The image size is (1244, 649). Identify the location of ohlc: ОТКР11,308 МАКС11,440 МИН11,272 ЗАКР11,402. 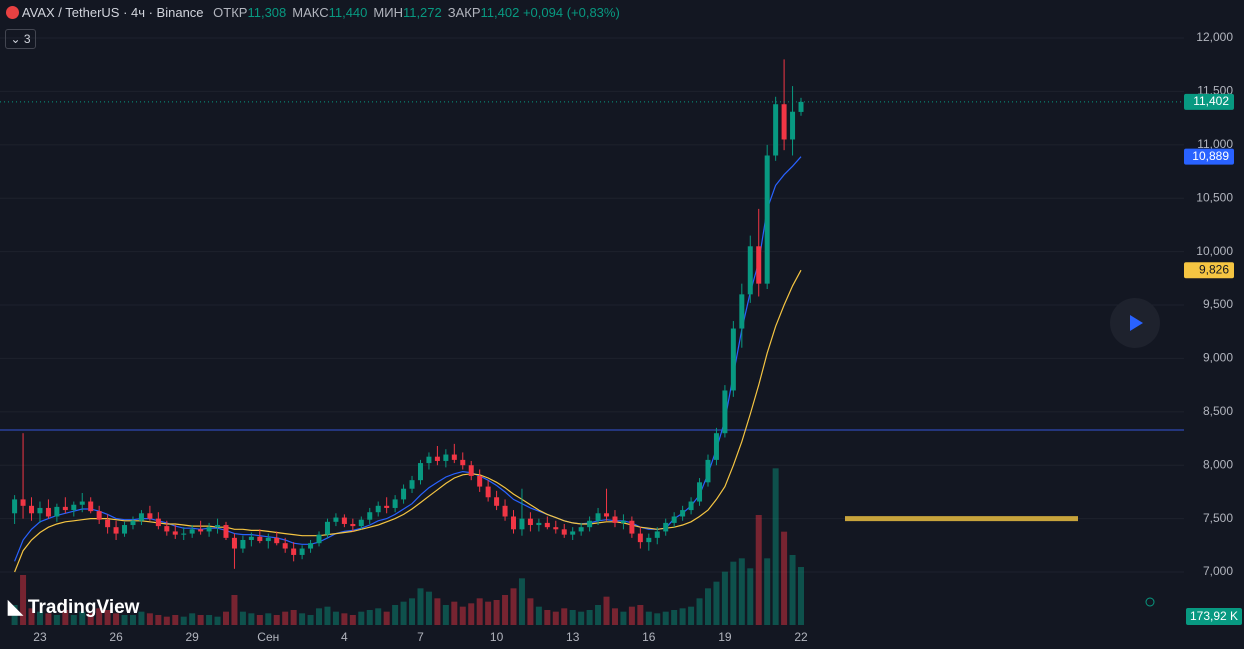
(363, 12).